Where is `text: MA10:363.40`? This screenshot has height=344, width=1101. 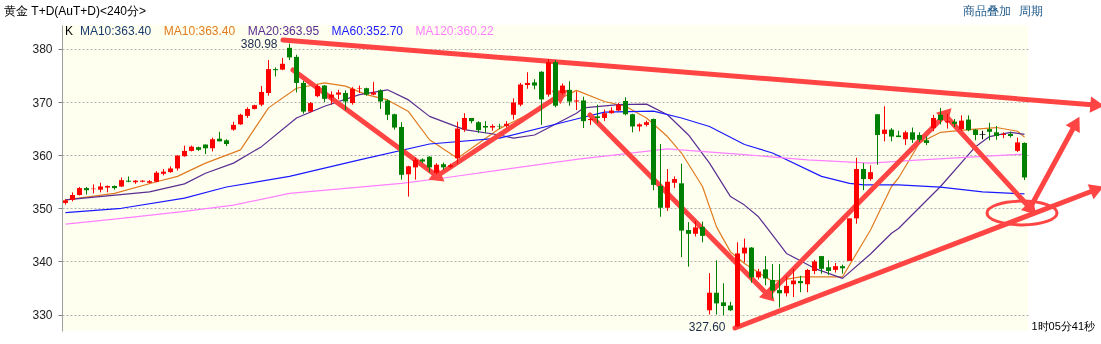 text: MA10:363.40 is located at coordinates (199, 31).